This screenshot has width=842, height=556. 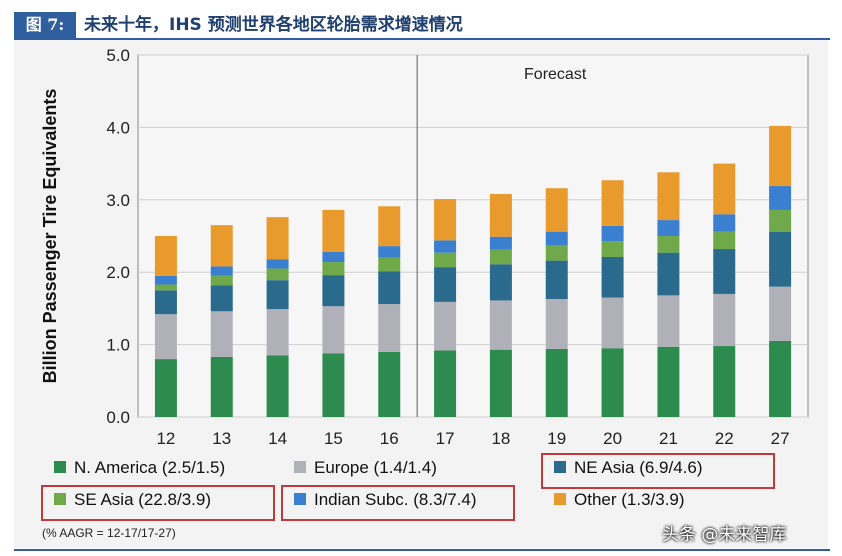 What do you see at coordinates (142, 499) in the screenshot?
I see `legend-label-3: SE Asia (22.8/3.9)` at bounding box center [142, 499].